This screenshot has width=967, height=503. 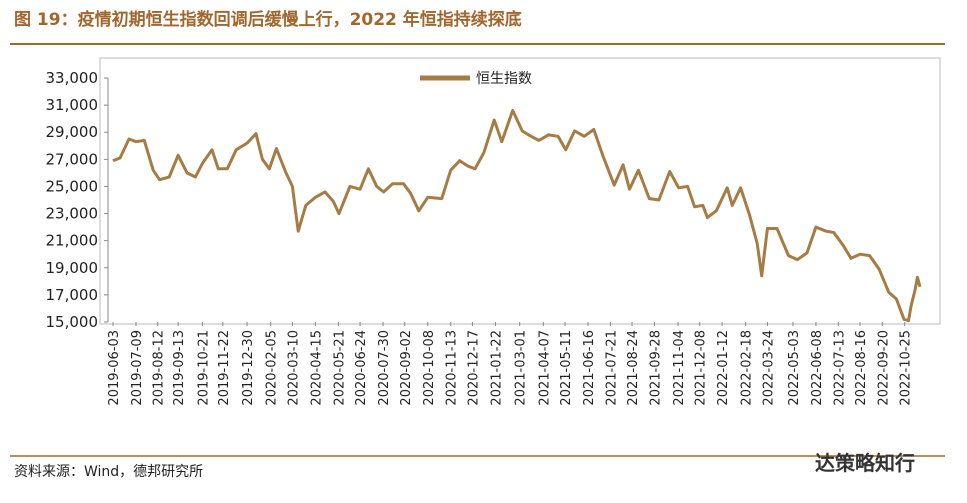 What do you see at coordinates (361, 368) in the screenshot?
I see `x-tick-label: 2020-06-24` at bounding box center [361, 368].